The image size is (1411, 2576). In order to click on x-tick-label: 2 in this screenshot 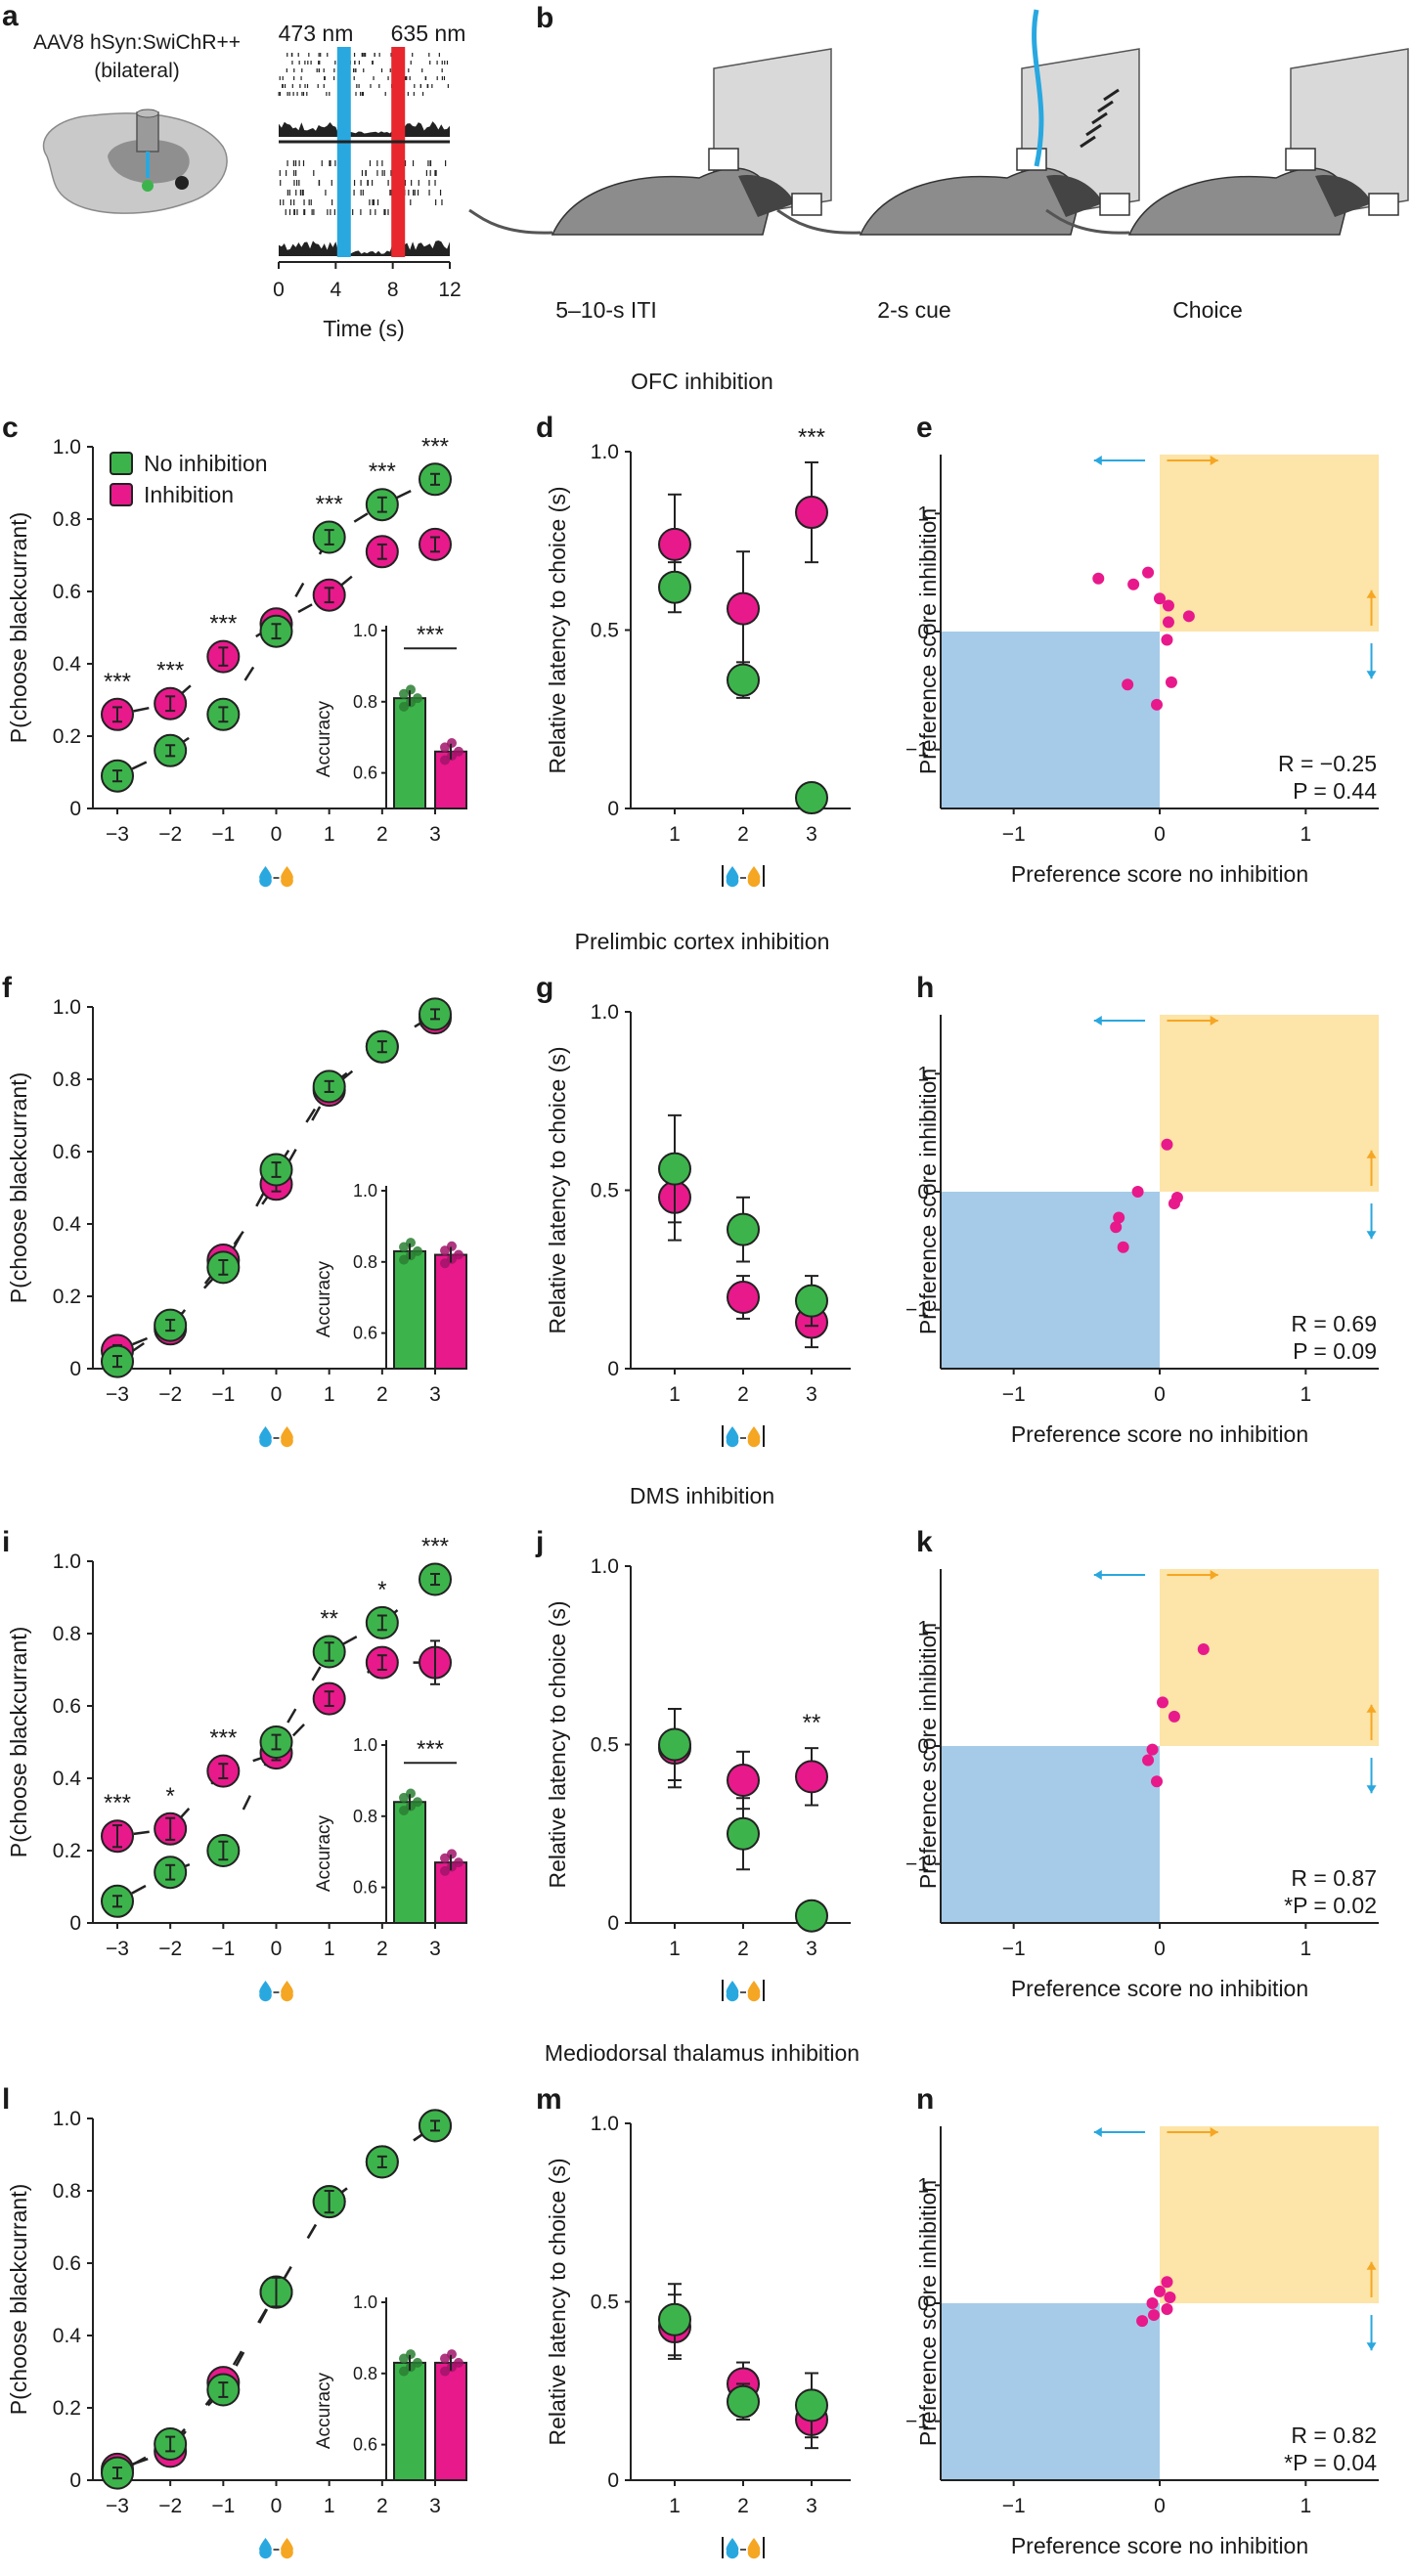, I will do `click(743, 2506)`.